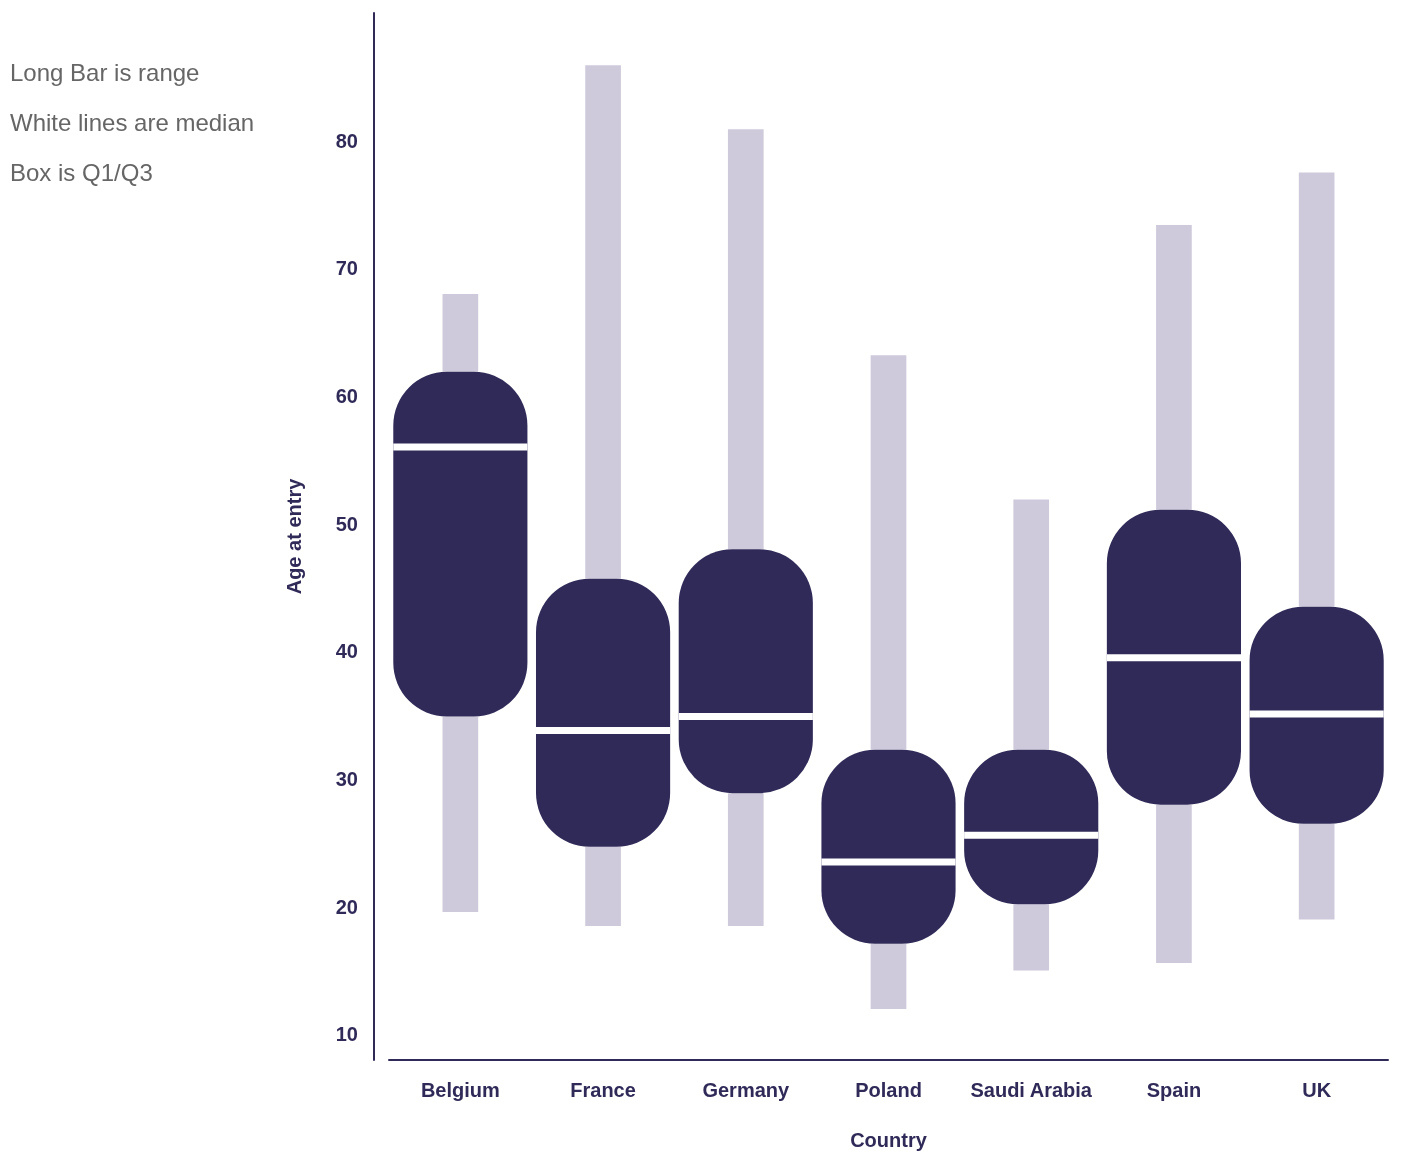  Describe the element at coordinates (105, 72) in the screenshot. I see `text: Long Bar is range` at that location.